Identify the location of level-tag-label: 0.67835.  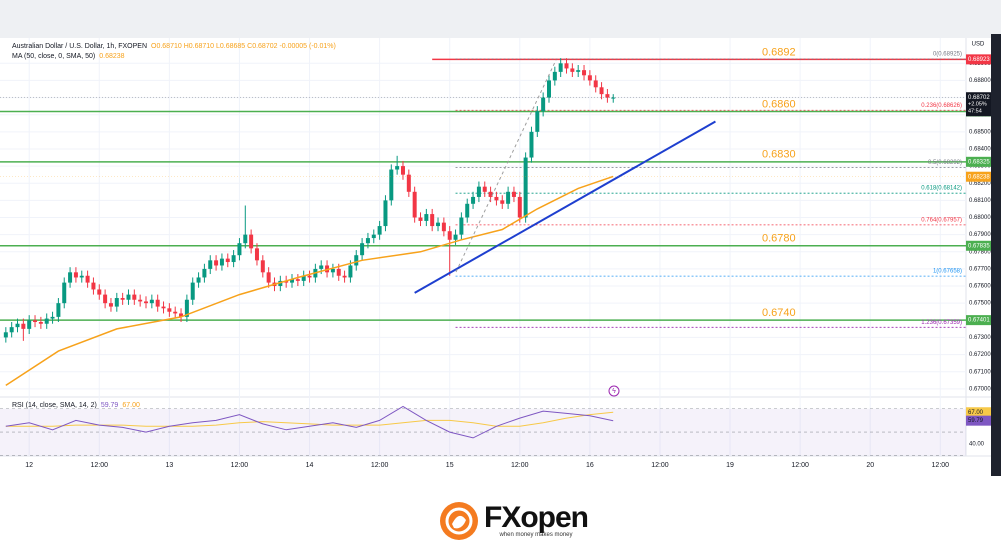
(979, 246).